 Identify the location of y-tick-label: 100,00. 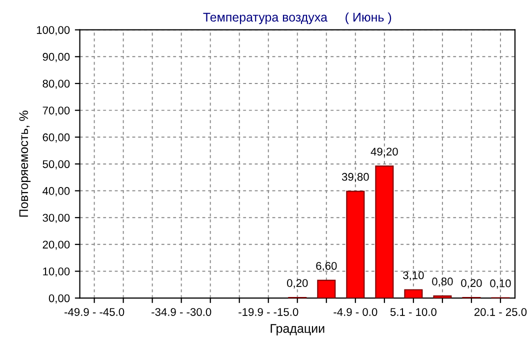
(53, 31).